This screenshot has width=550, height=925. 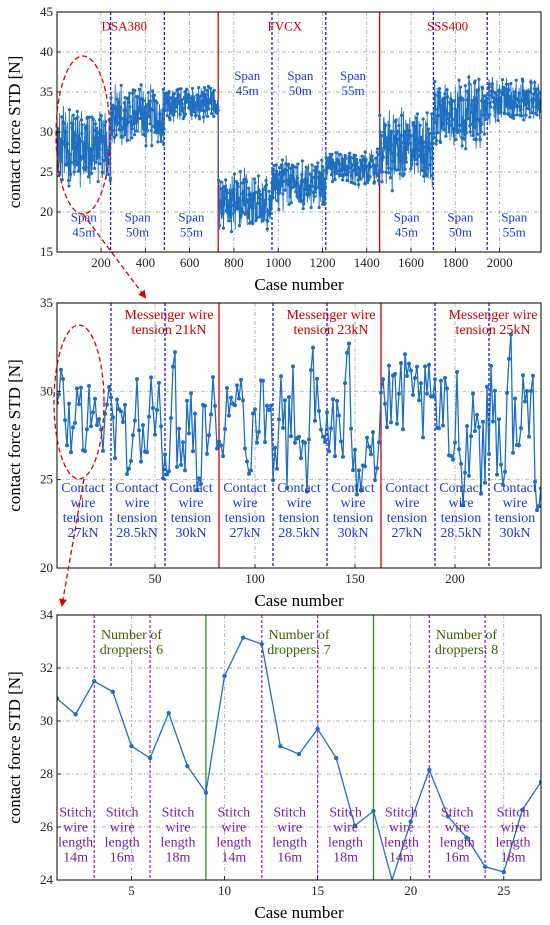 What do you see at coordinates (46, 51) in the screenshot?
I see `y-tick-label: 40` at bounding box center [46, 51].